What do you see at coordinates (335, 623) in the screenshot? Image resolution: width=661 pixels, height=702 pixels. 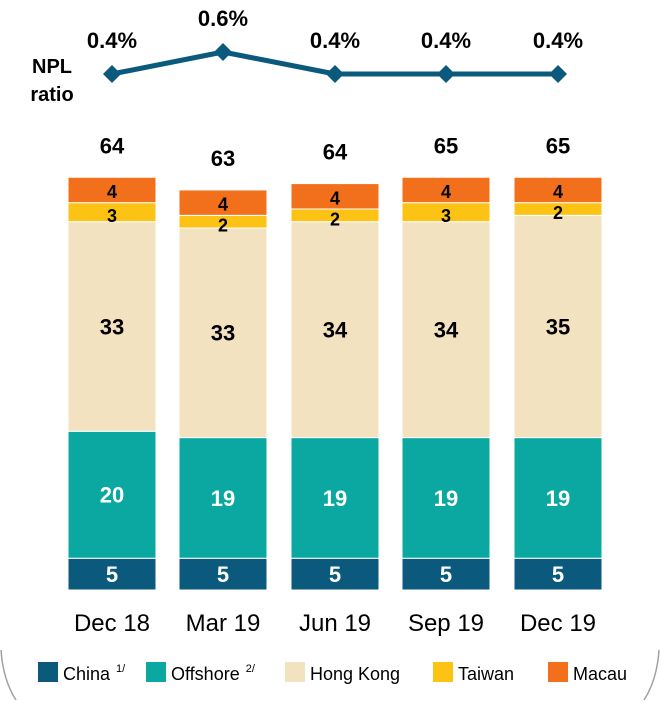 I see `x-tick-label: Jun 19` at bounding box center [335, 623].